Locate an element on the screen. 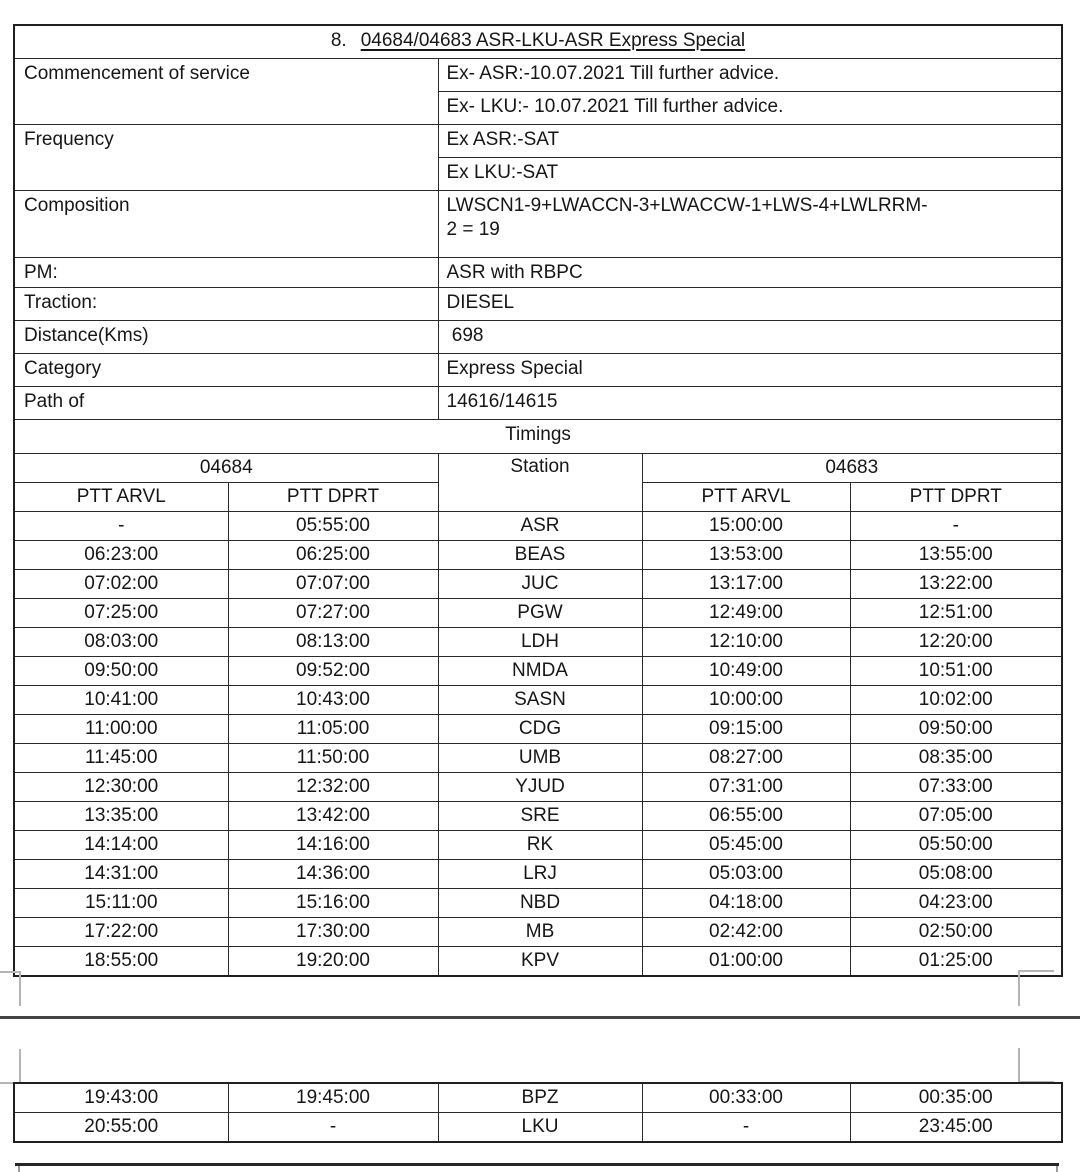 The width and height of the screenshot is (1080, 1172). timing-cell: 10:43:00 is located at coordinates (333, 700).